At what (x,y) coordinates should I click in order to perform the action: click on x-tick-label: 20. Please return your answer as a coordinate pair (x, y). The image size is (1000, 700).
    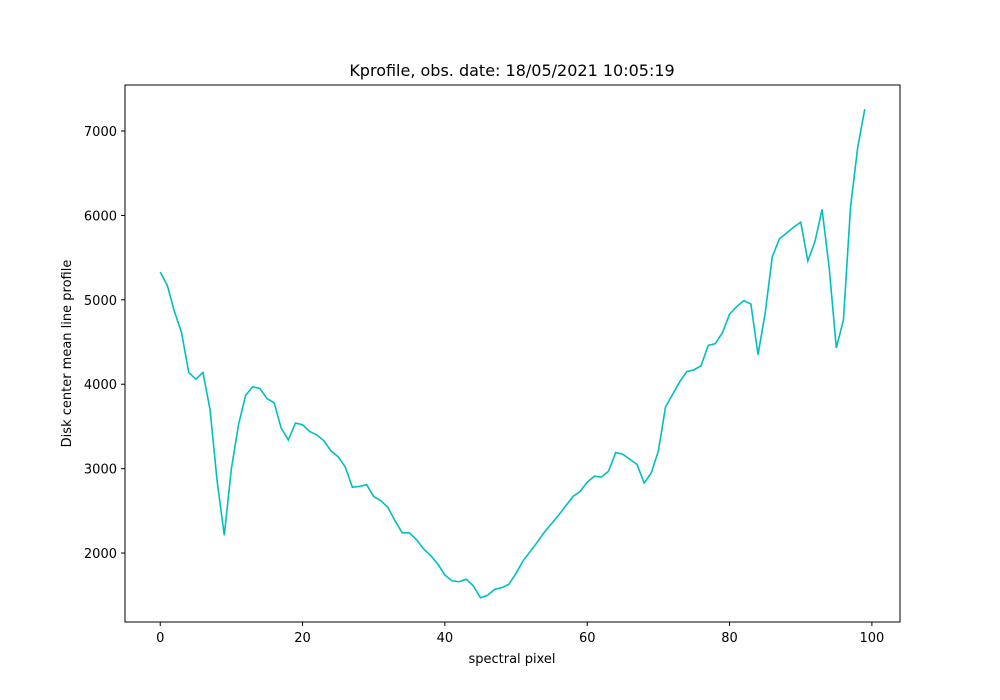
    Looking at the image, I should click on (302, 638).